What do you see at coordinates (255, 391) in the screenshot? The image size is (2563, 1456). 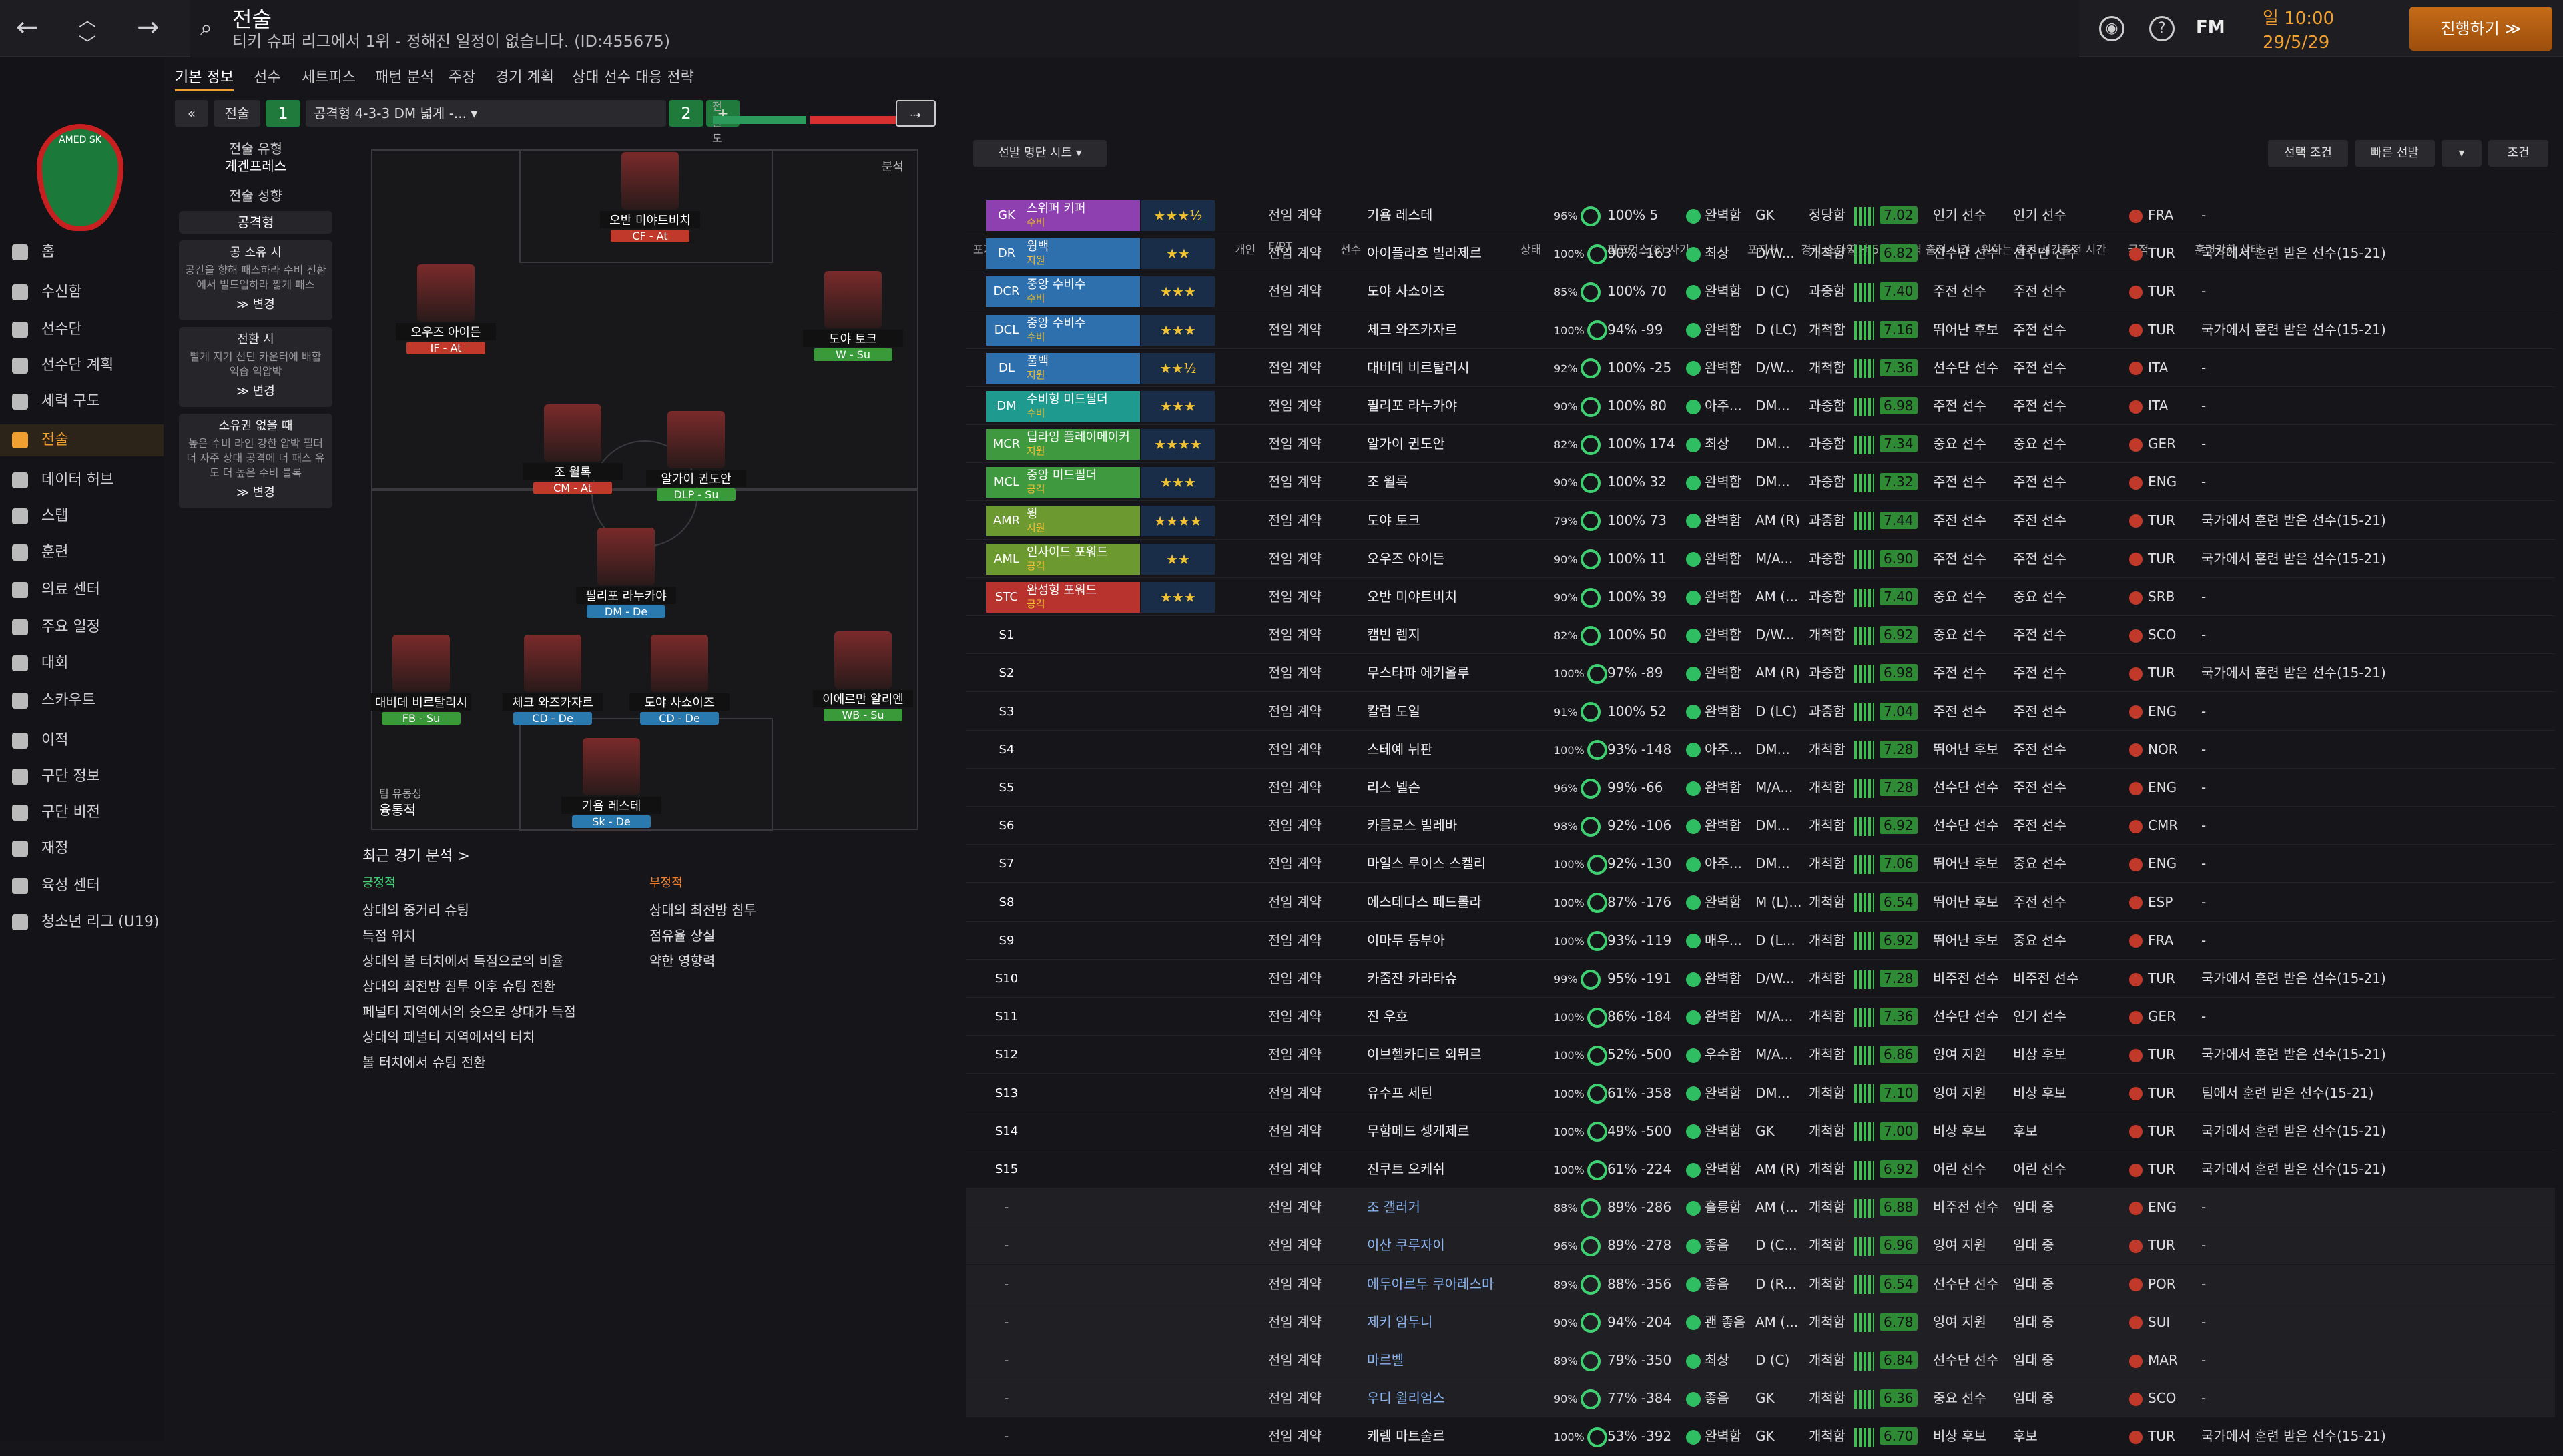 I see `transition-change: ≫ 변경` at bounding box center [255, 391].